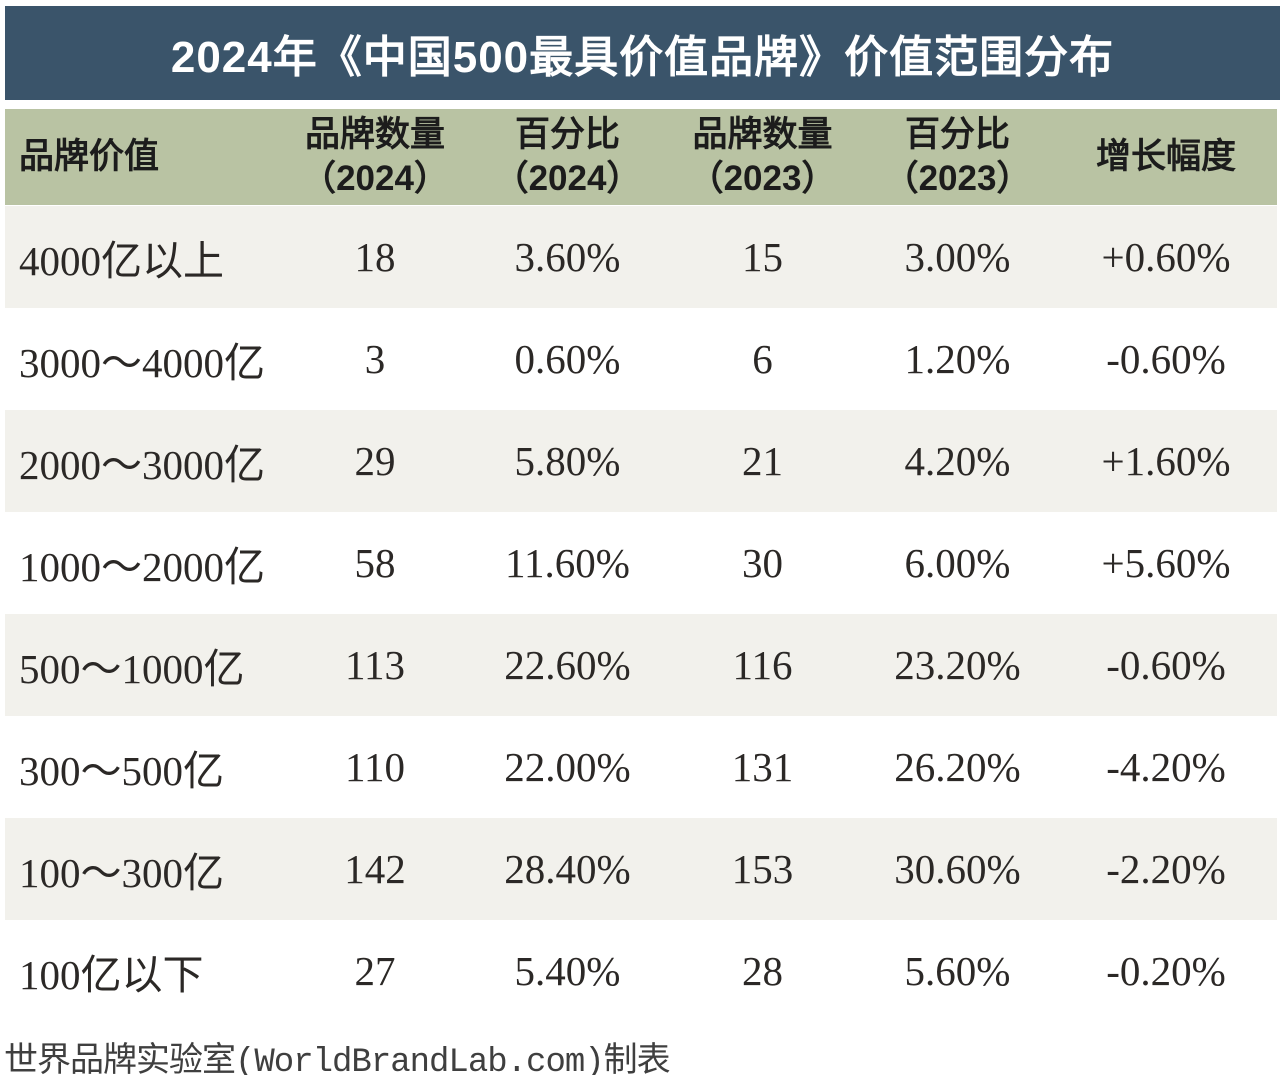 Image resolution: width=1280 pixels, height=1075 pixels. Describe the element at coordinates (641, 563) in the screenshot. I see `table-row: 1000～2000亿 58 11.60% 30 6.00% +5.60%` at that location.